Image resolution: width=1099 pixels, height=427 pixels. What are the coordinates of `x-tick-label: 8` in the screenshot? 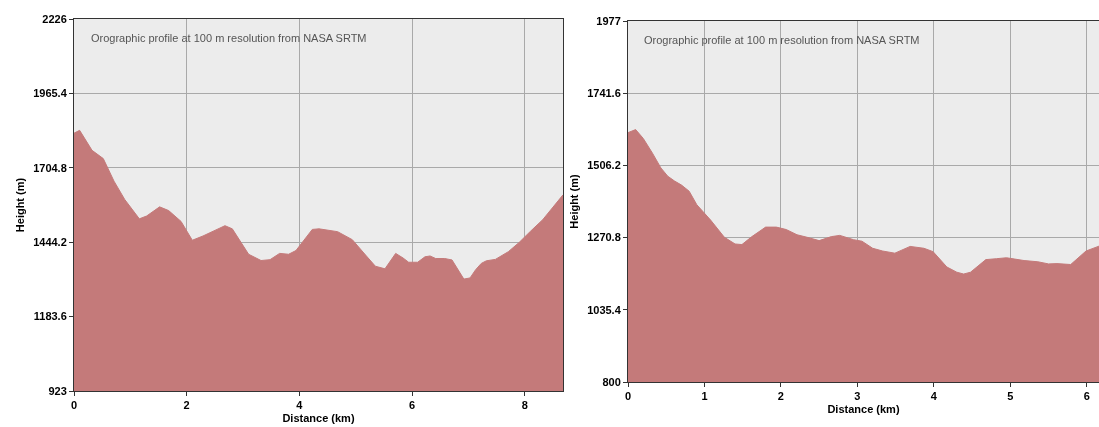 It's located at (524, 405).